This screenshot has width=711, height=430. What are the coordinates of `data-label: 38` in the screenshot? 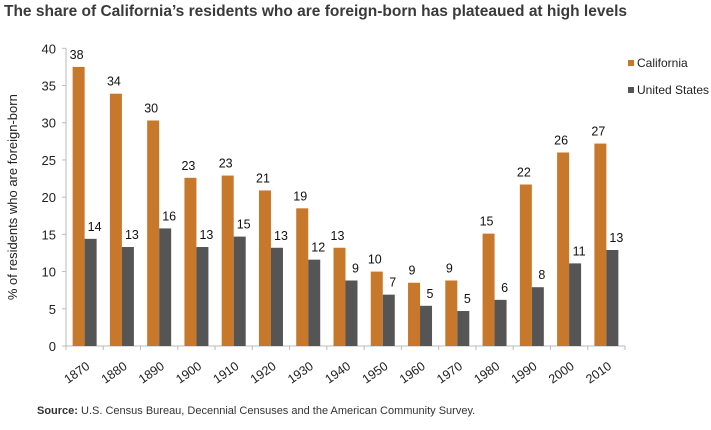 It's located at (77, 55).